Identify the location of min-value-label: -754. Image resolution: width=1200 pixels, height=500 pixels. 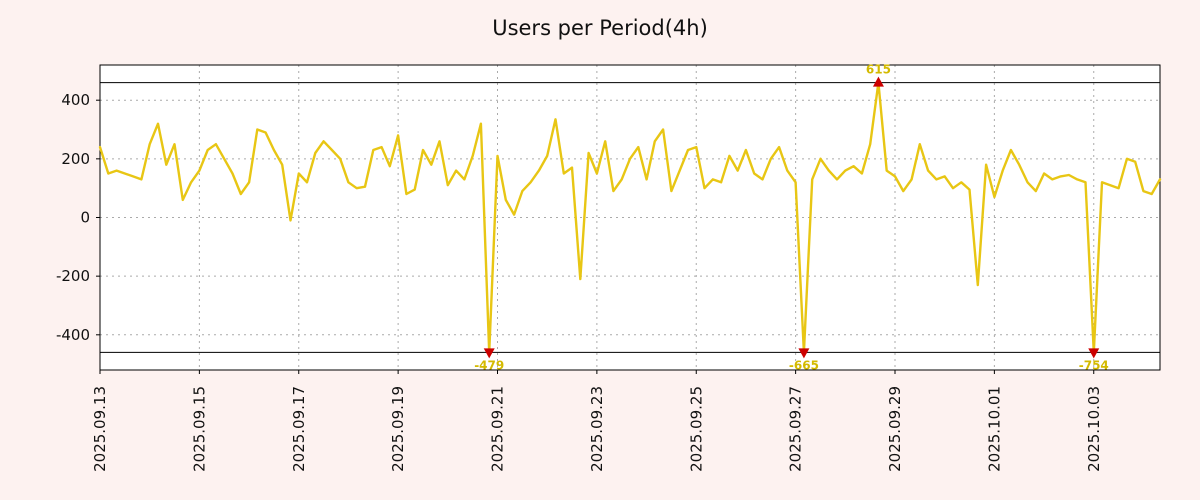
(1094, 365).